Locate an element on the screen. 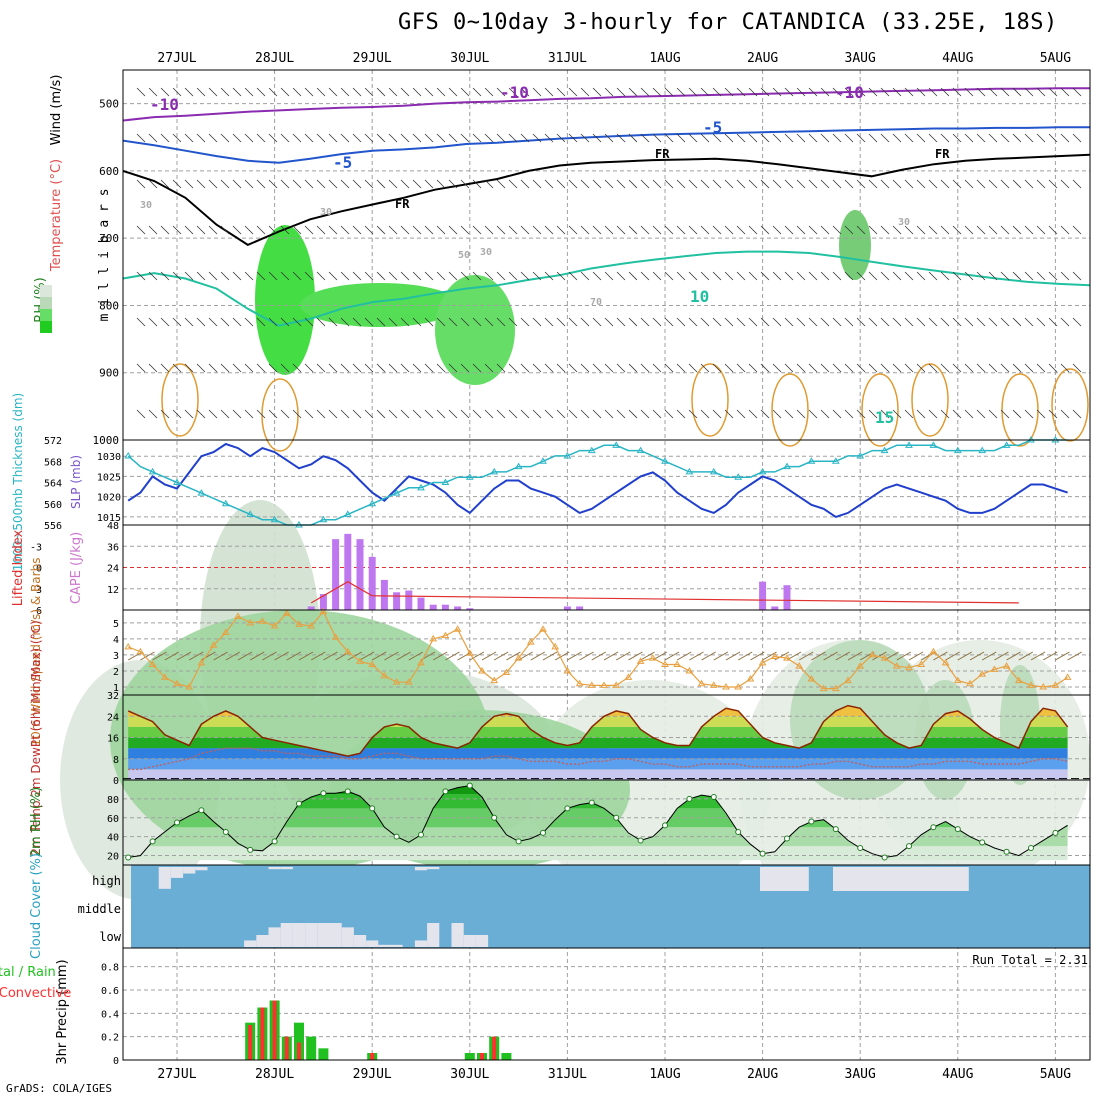  rh-tick-label: 20 is located at coordinates (113, 857).